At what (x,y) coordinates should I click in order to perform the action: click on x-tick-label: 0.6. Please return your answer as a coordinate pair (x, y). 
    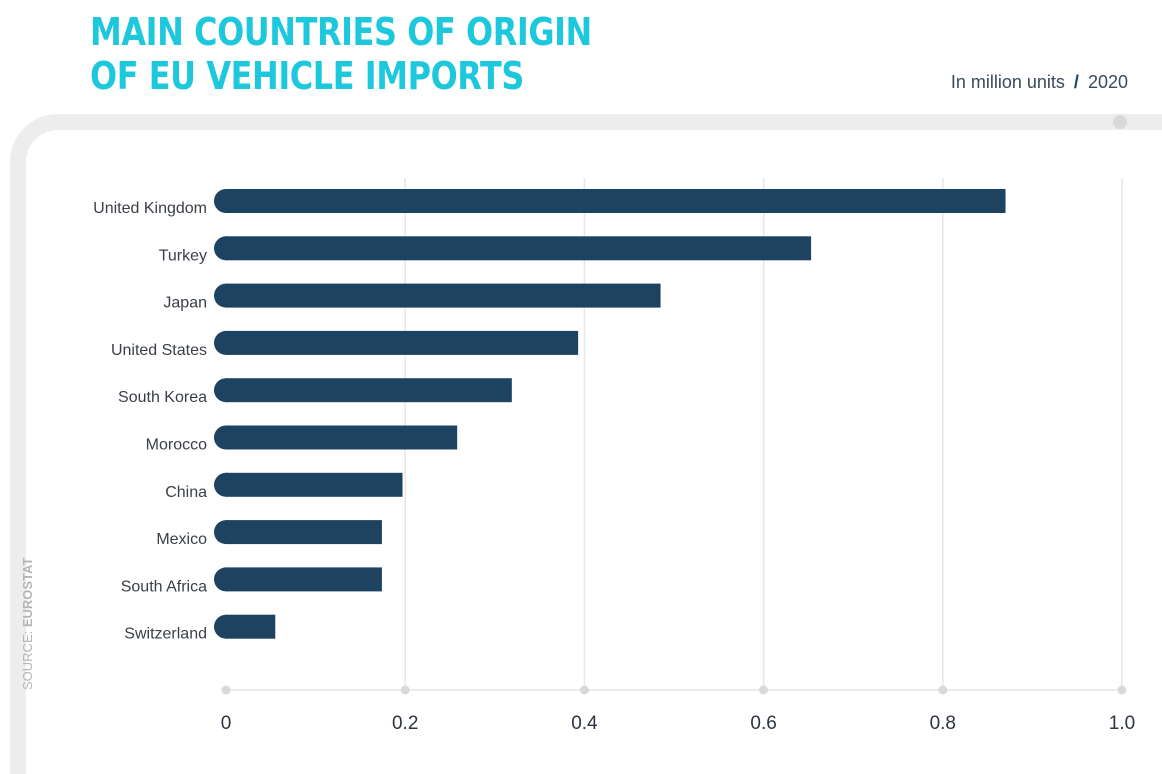
    Looking at the image, I should click on (763, 723).